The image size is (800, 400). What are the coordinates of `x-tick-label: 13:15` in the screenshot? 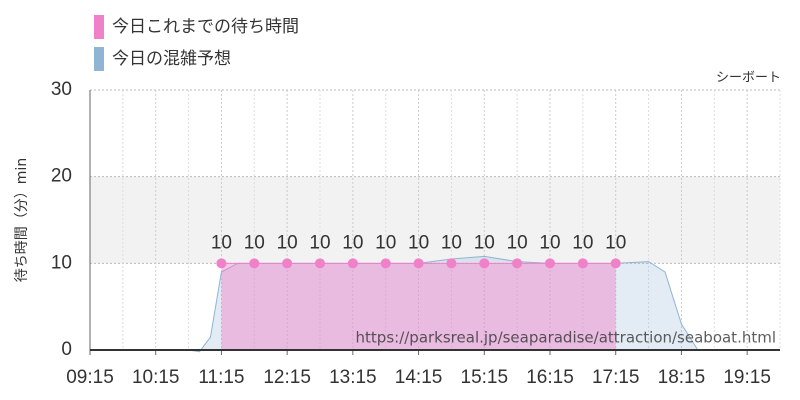 It's located at (353, 377).